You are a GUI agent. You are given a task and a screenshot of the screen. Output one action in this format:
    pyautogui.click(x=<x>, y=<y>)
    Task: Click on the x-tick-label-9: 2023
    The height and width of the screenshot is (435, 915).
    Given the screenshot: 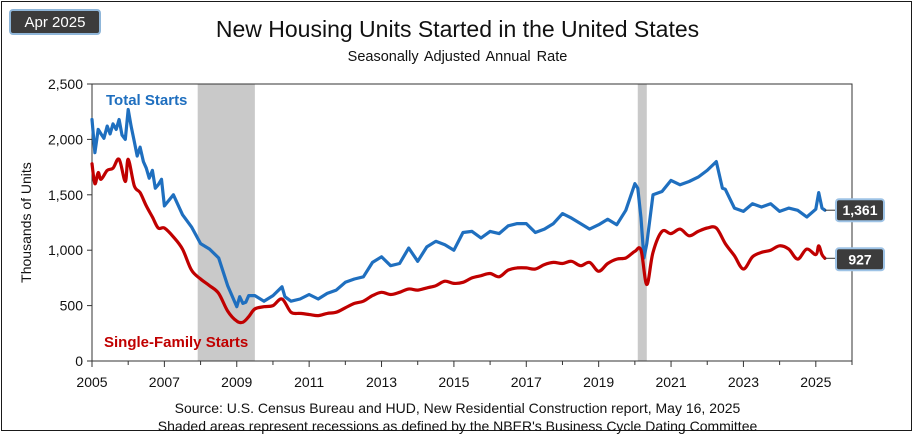 What is the action you would take?
    pyautogui.click(x=743, y=382)
    